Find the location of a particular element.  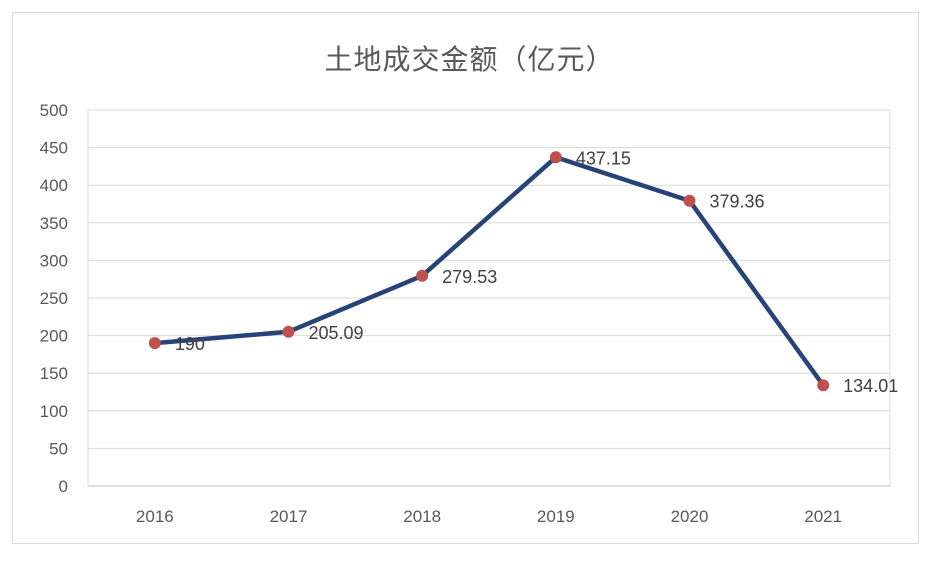

y-axis-ticks: 0 50 100 150 200 250 300 350 400 450 500 is located at coordinates (54, 298).